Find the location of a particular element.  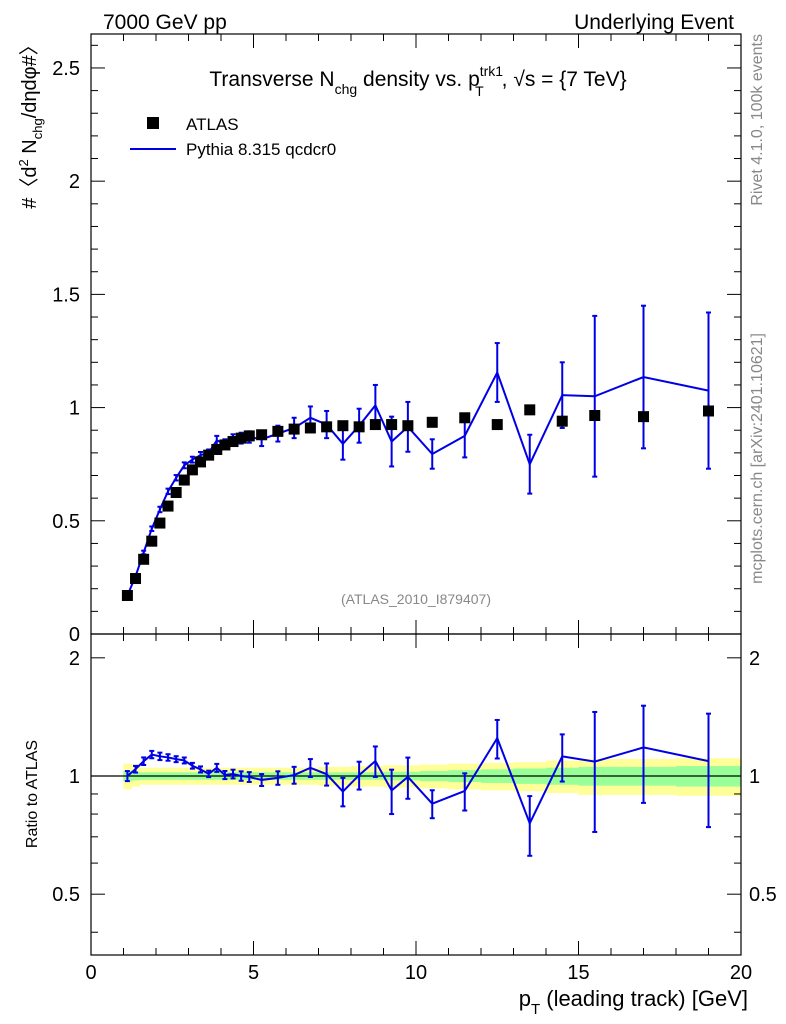

y-tick-label: 2.5 is located at coordinates (66, 69).